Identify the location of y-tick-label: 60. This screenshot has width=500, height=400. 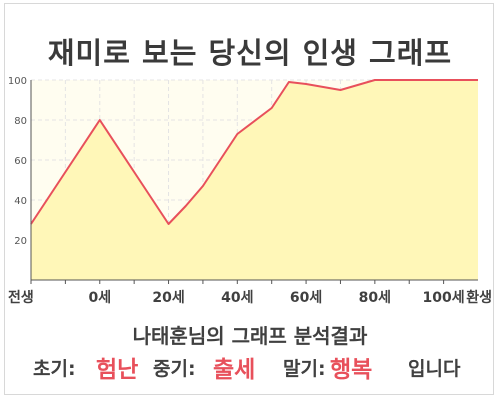
(20, 161).